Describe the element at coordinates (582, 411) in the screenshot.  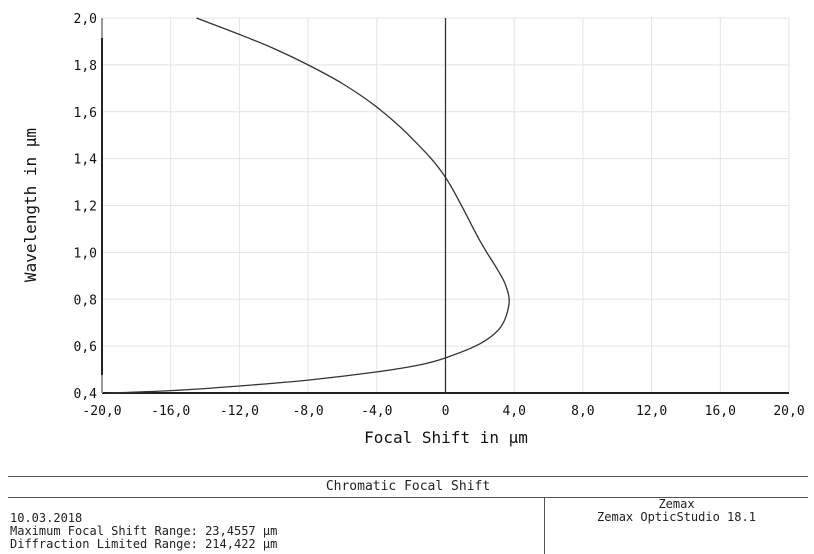
I see `x-tick-label: 8,0` at that location.